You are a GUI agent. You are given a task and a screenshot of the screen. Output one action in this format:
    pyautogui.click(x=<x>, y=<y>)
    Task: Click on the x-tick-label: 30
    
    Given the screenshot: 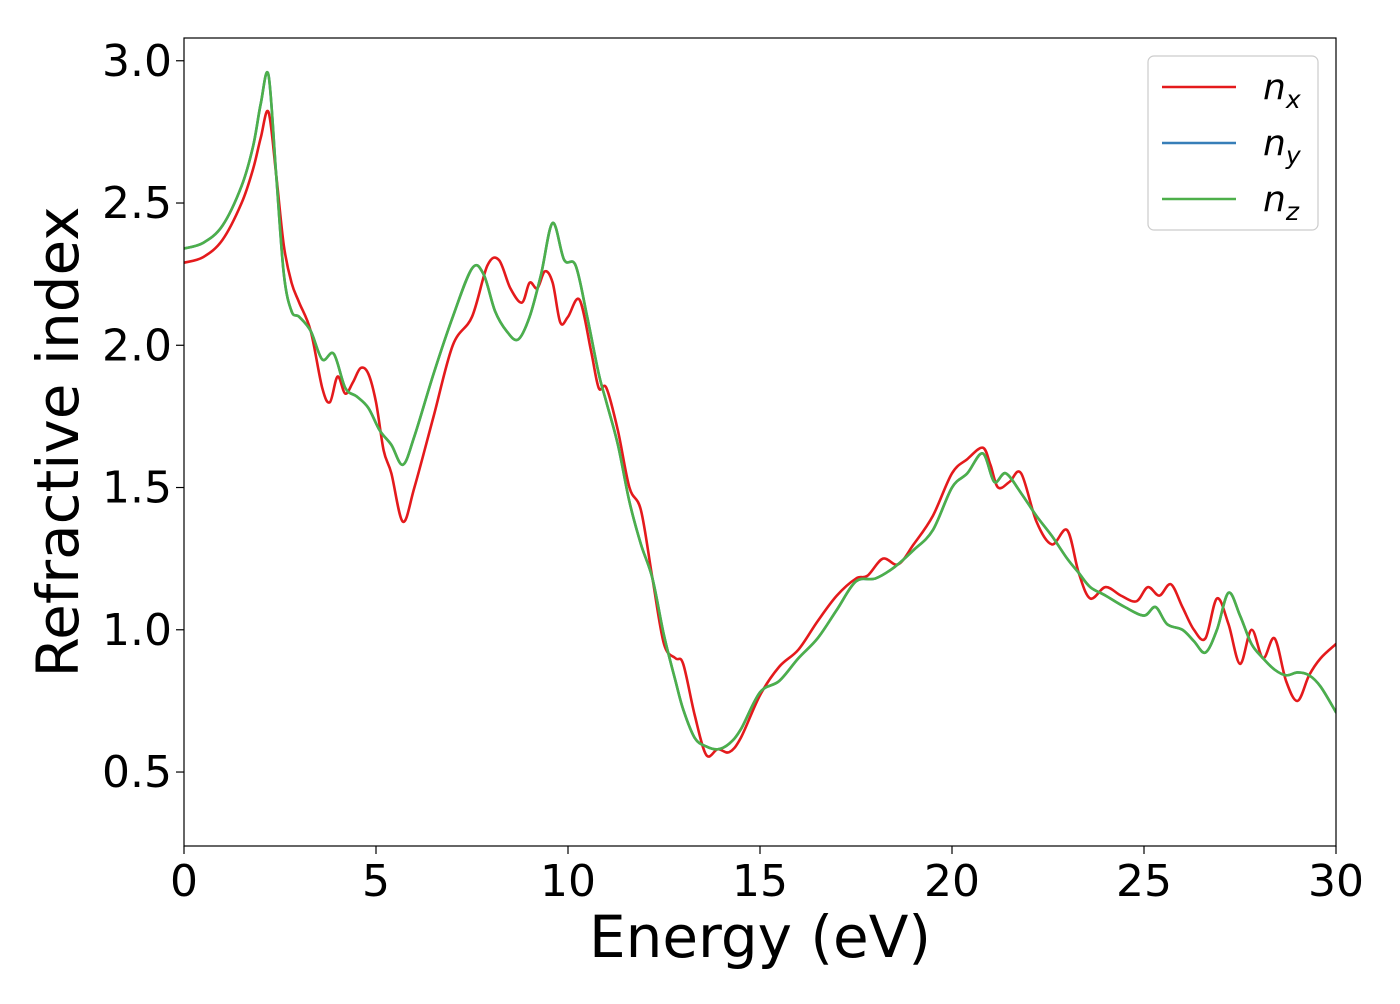 What is the action you would take?
    pyautogui.click(x=1336, y=881)
    